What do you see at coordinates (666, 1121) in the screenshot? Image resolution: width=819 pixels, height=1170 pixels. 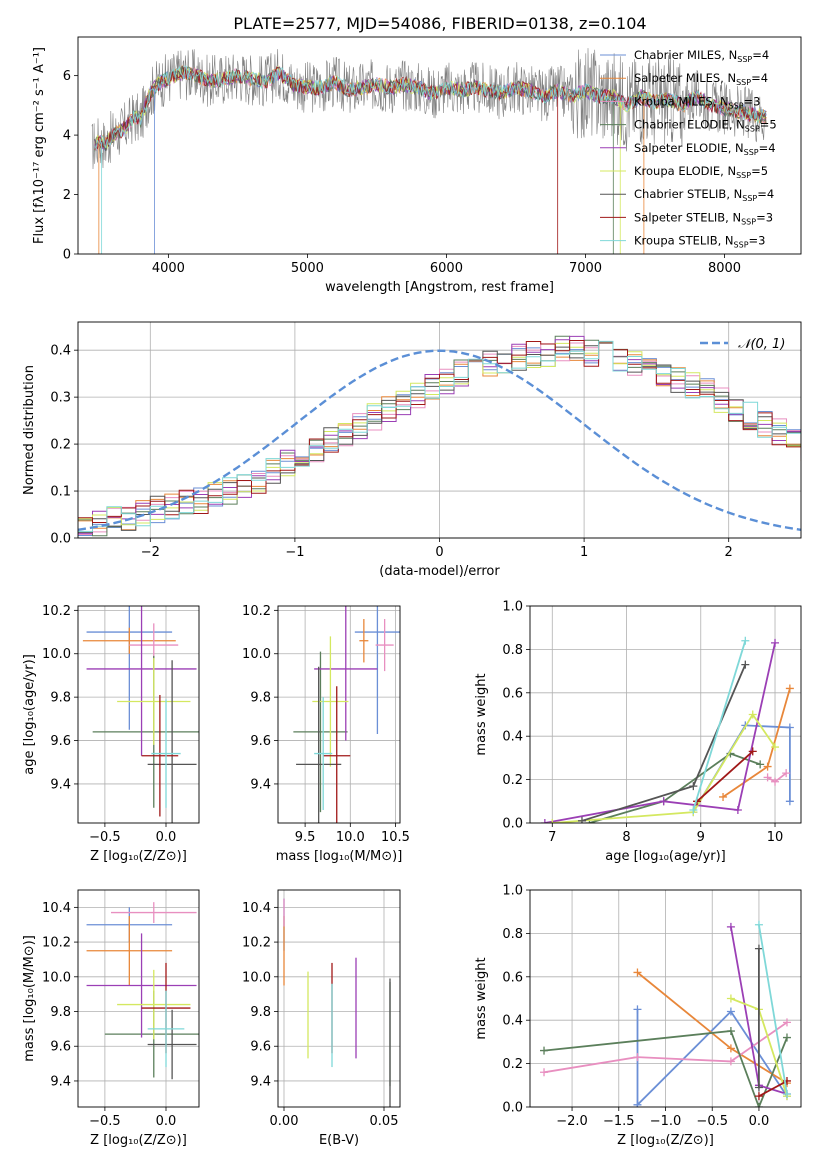 I see `x-tick-label: −1.0` at bounding box center [666, 1121].